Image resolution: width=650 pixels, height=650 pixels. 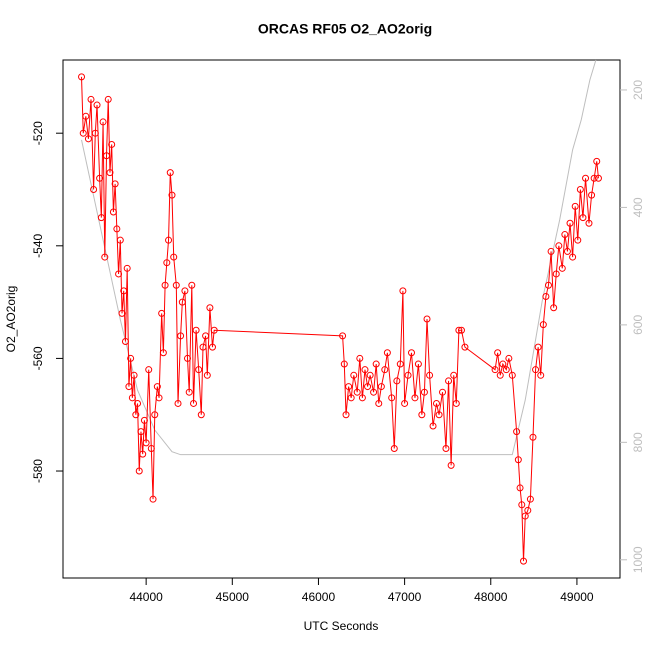 What do you see at coordinates (38, 358) in the screenshot?
I see `y-tick-label: -560` at bounding box center [38, 358].